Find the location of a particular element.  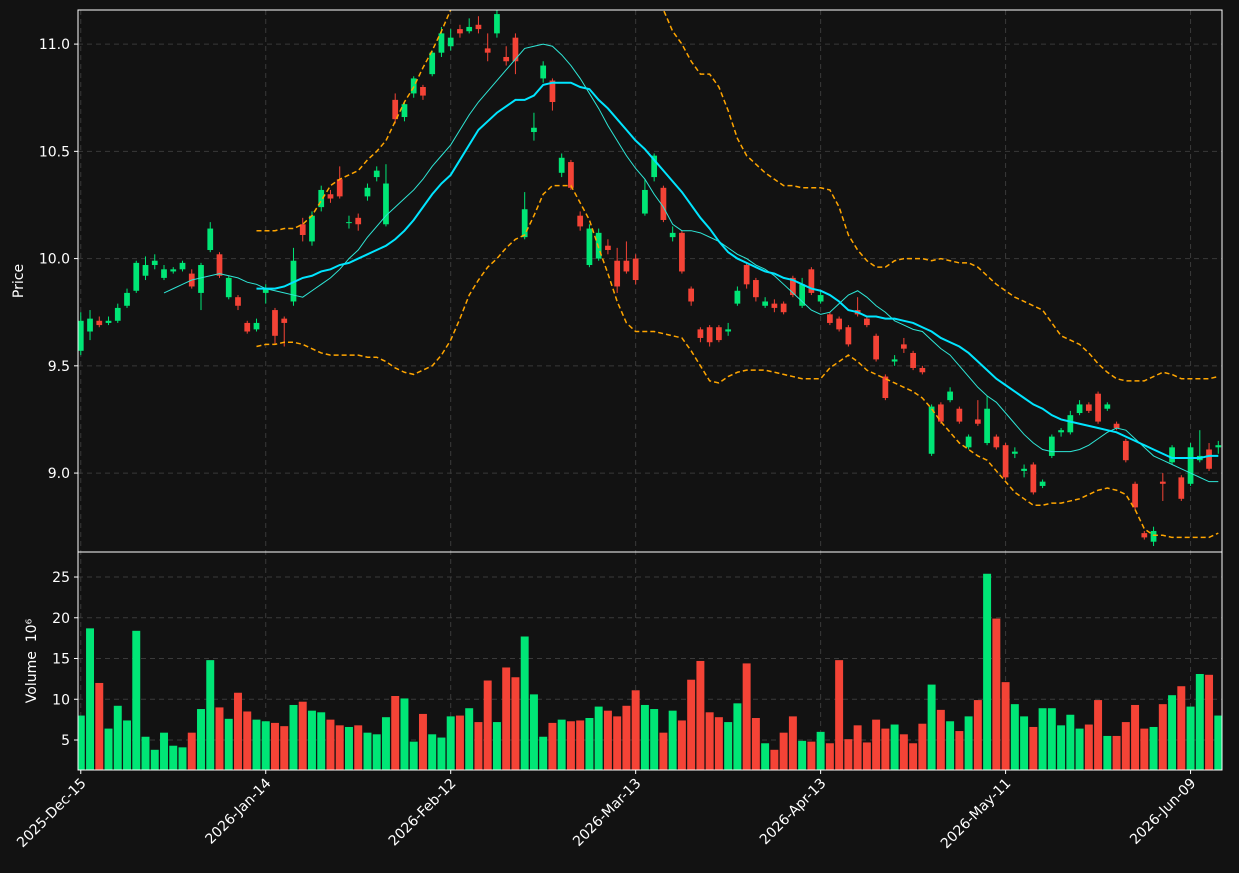

y-tick-label: 9.0 is located at coordinates (59, 474).